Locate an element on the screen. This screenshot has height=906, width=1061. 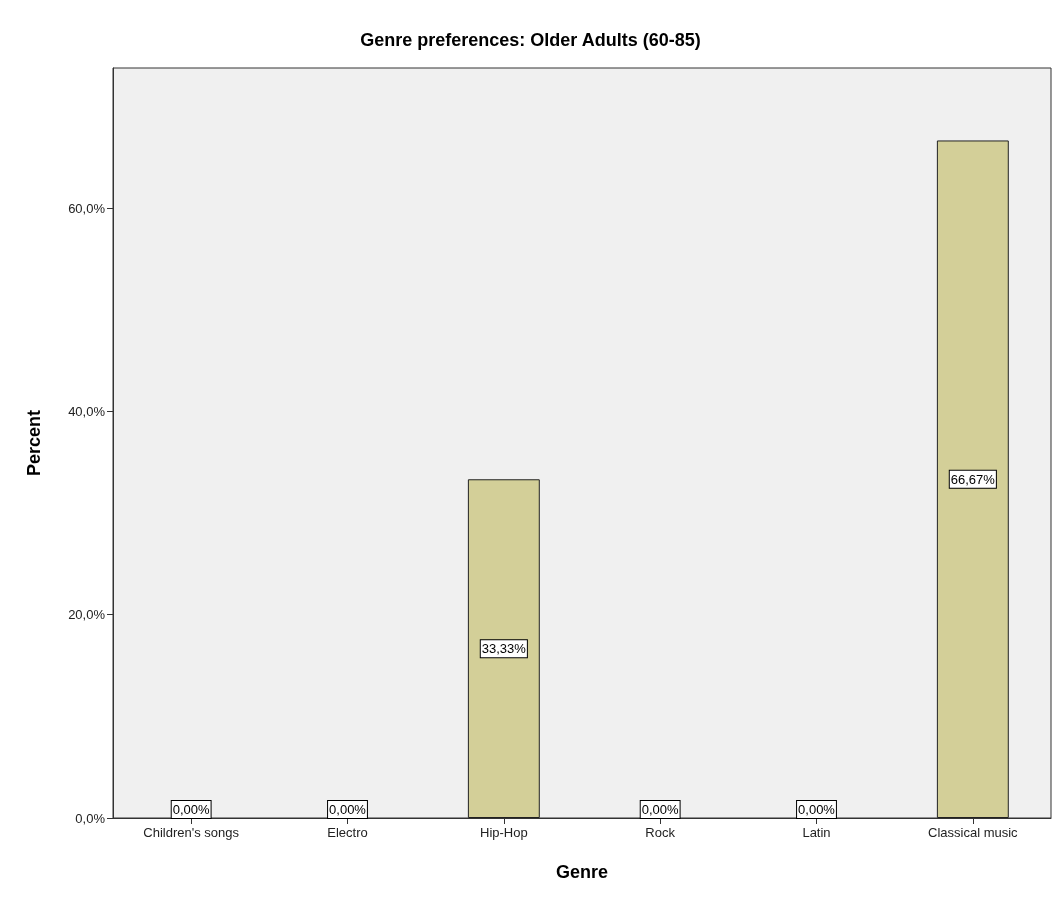
x-tick-label: Electro is located at coordinates (347, 832).